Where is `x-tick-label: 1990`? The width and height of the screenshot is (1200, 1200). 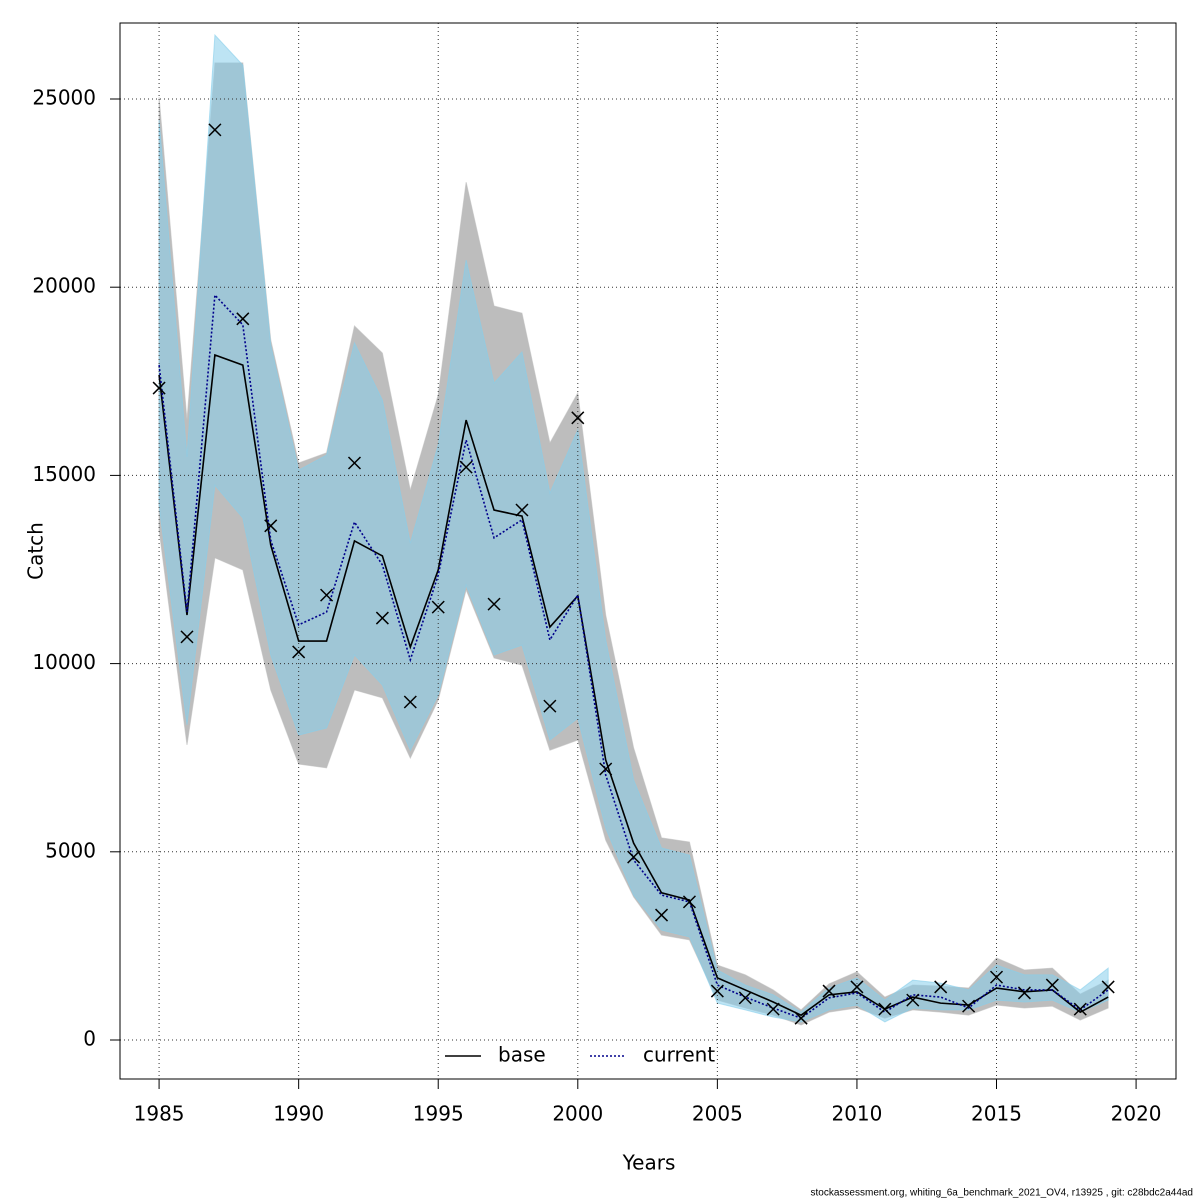
x-tick-label: 1990 is located at coordinates (298, 1114).